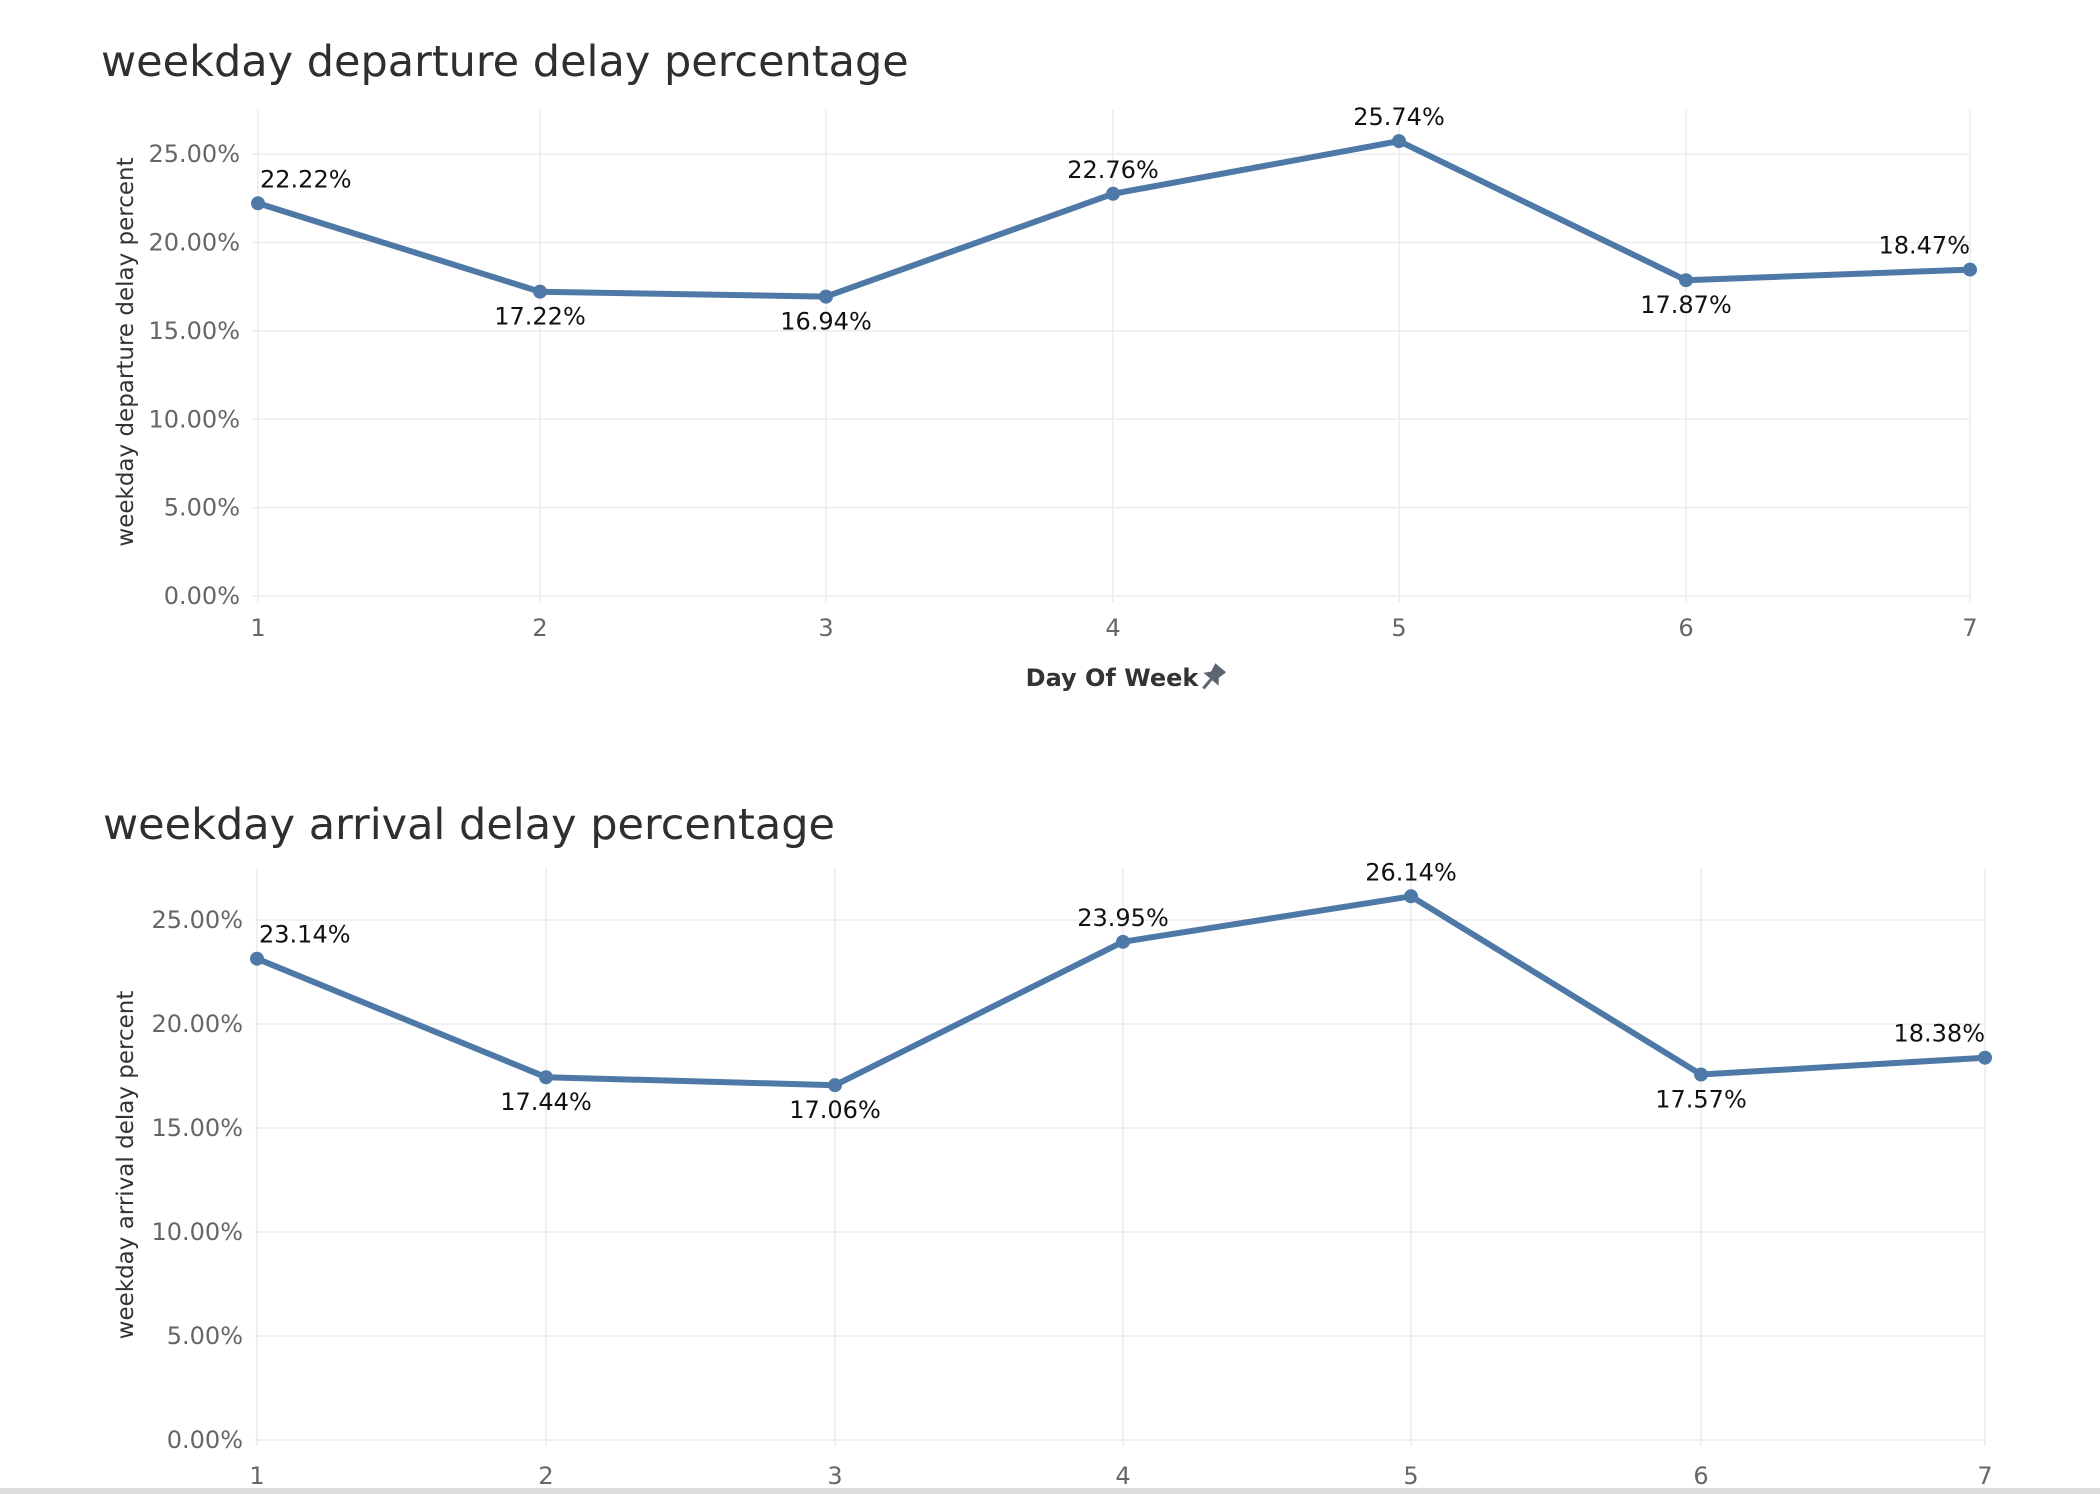  Describe the element at coordinates (1050, 1491) in the screenshot. I see `bottom-scrollbar-strip` at that location.